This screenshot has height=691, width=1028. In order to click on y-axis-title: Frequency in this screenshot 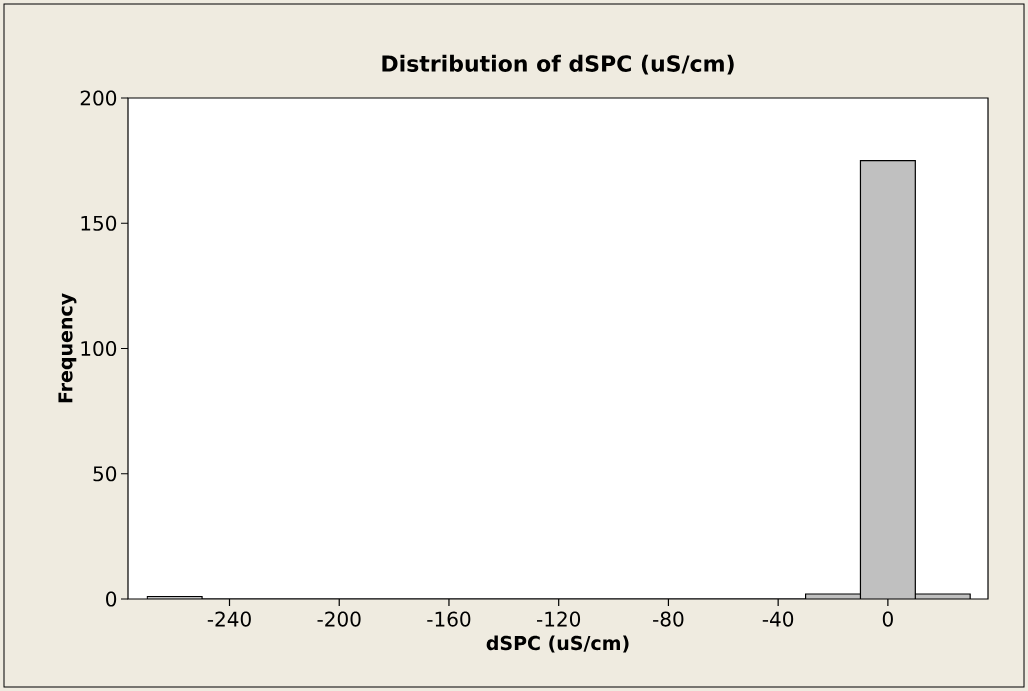, I will do `click(67, 348)`.